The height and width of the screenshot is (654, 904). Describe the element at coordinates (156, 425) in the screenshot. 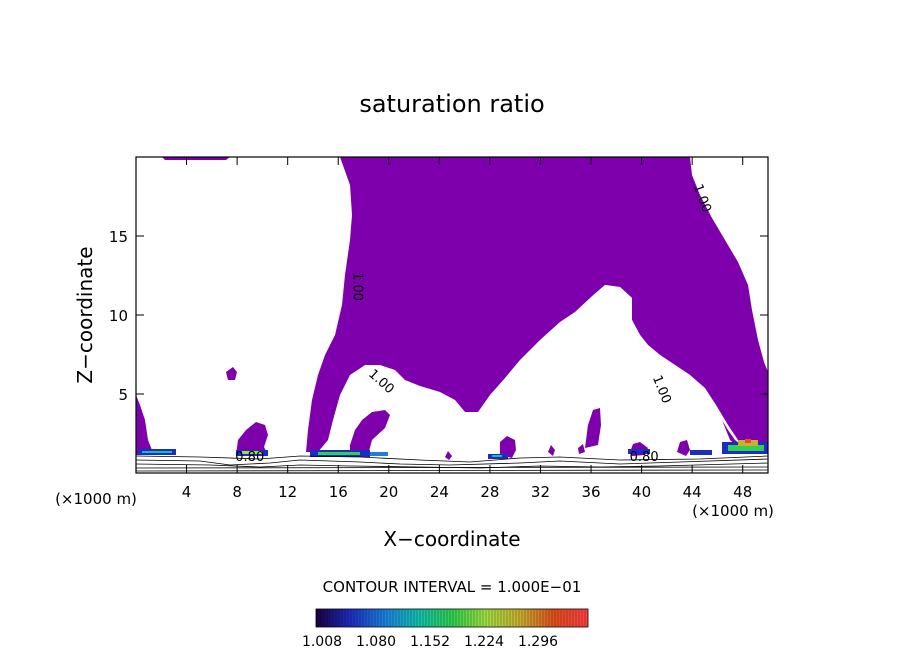

I see `supersaturated-lobe-left` at that location.